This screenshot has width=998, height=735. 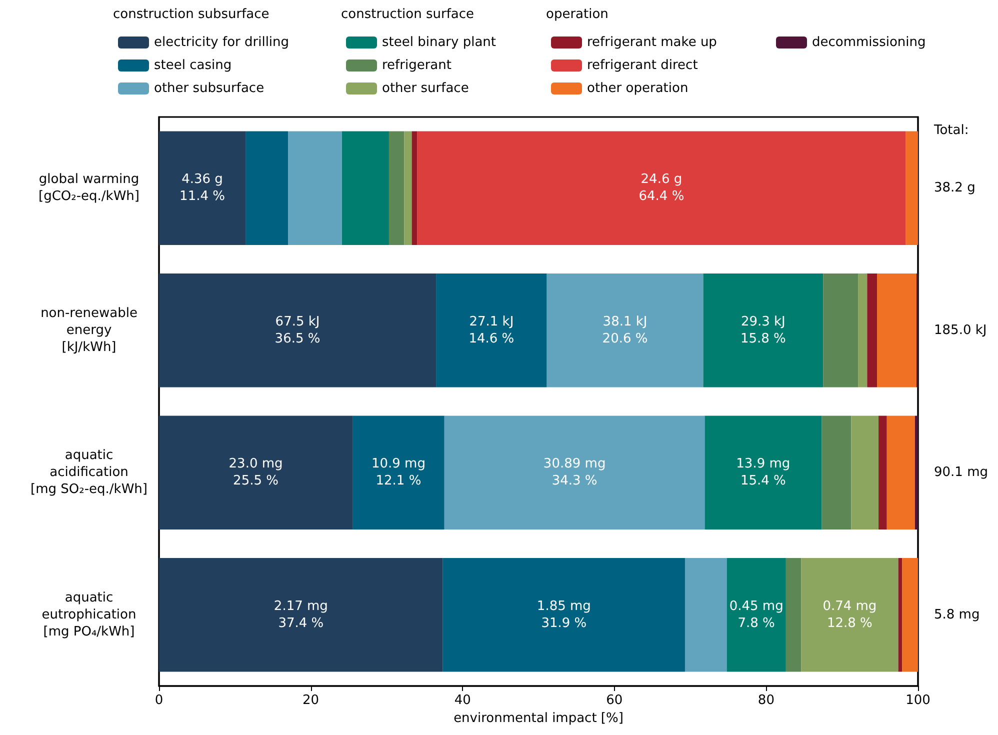 What do you see at coordinates (209, 88) in the screenshot?
I see `legend-label: other subsurface` at bounding box center [209, 88].